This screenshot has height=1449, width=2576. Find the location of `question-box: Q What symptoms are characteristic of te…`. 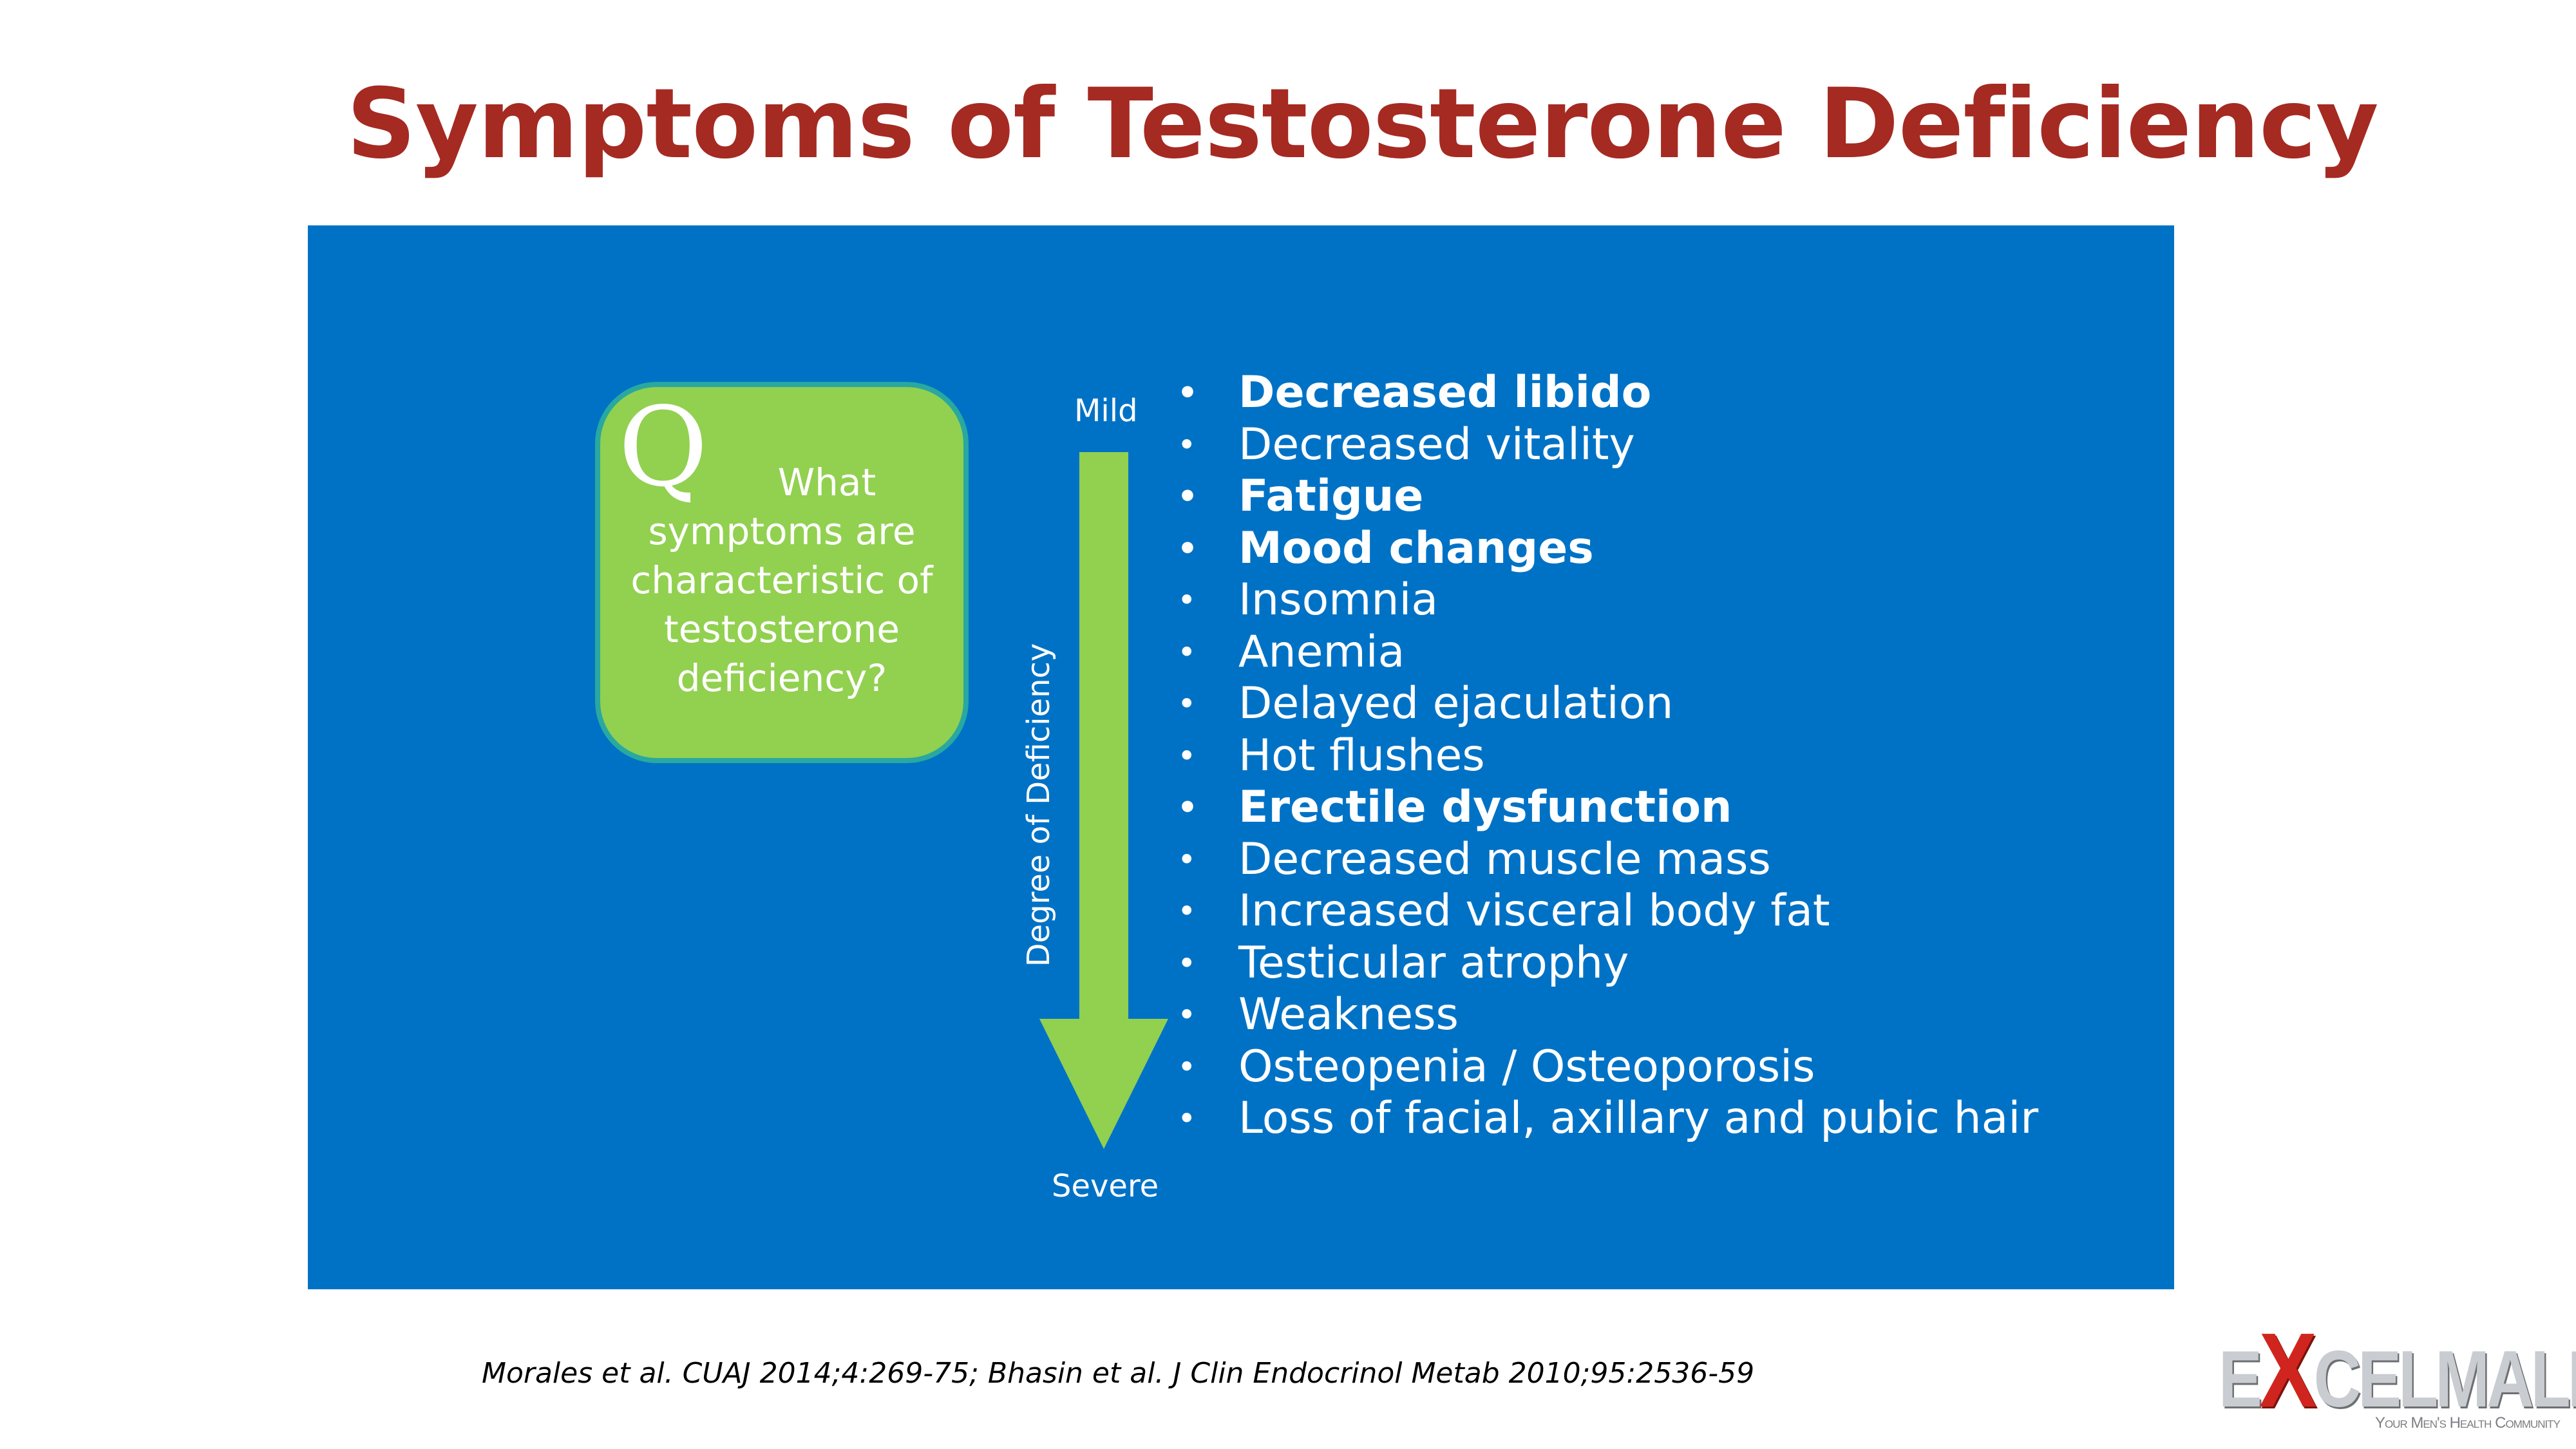

question-box: Q What symptoms are characteristic of te… is located at coordinates (782, 572).